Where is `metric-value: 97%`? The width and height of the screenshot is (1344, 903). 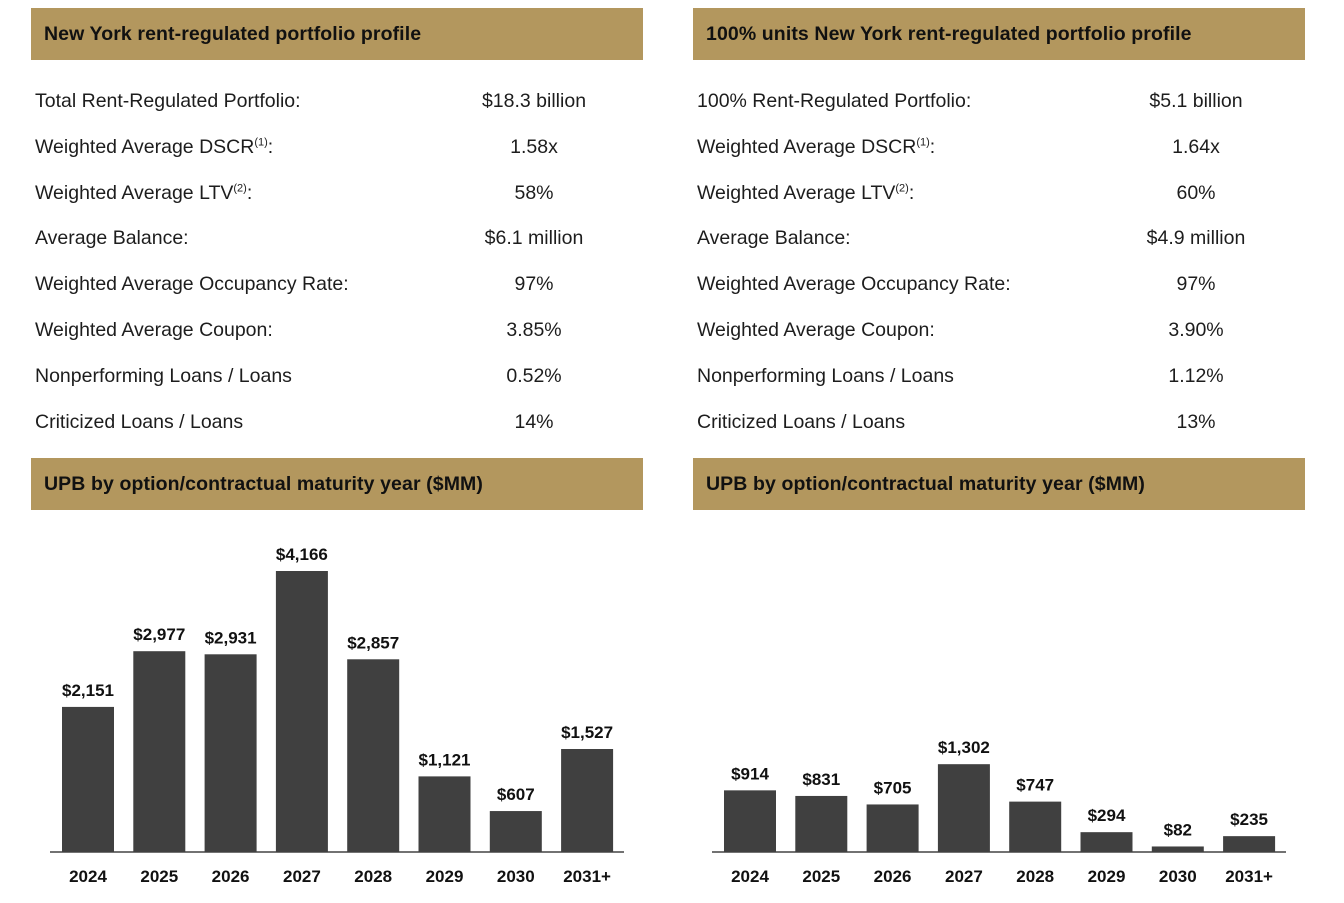
metric-value: 97% is located at coordinates (1196, 284).